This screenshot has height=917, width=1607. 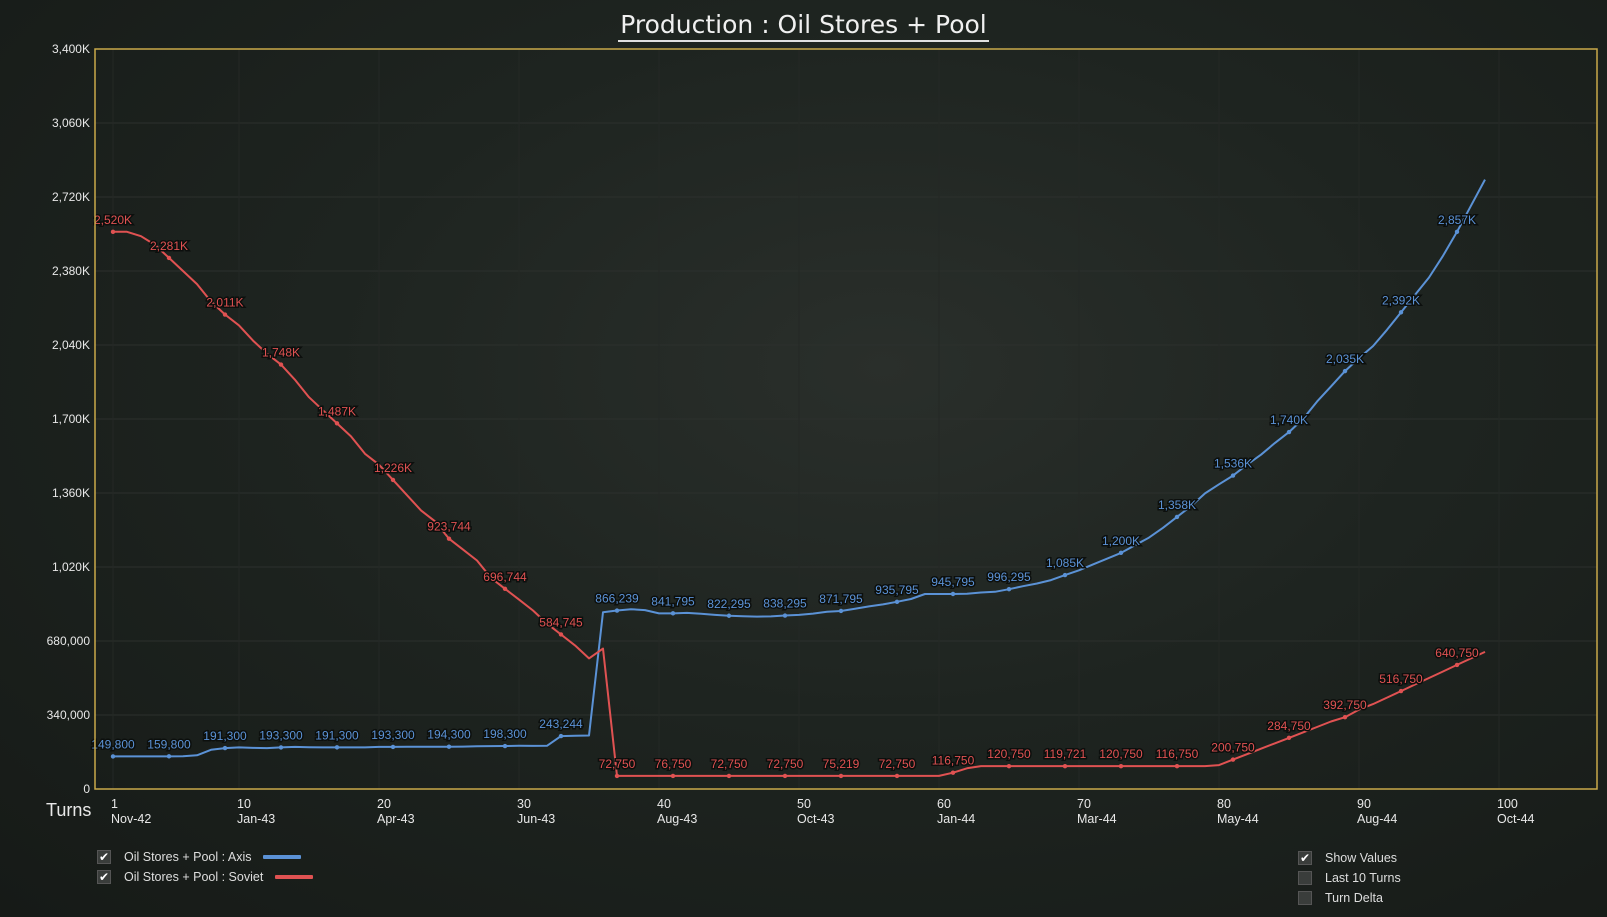 I want to click on value-label-soviet: 72,750, so click(x=897, y=764).